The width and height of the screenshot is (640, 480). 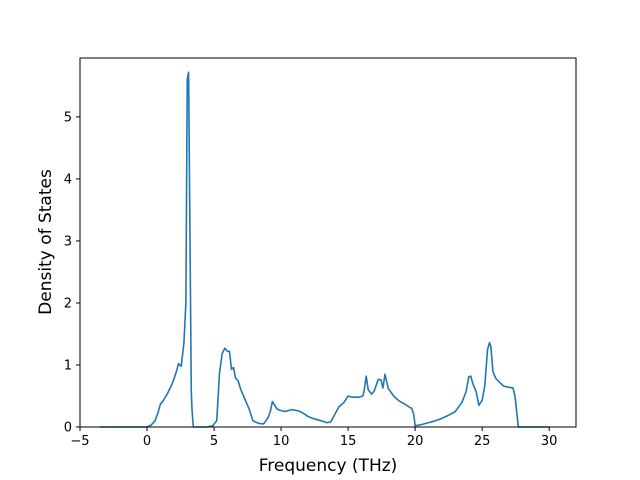 I want to click on x-tick-label: −5, so click(x=79, y=441).